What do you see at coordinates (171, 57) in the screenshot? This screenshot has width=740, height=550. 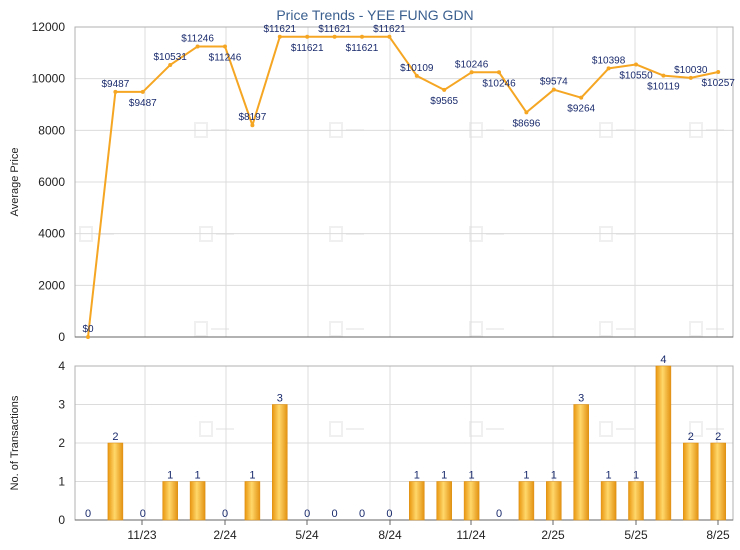 I see `price-data-label: $10531` at bounding box center [171, 57].